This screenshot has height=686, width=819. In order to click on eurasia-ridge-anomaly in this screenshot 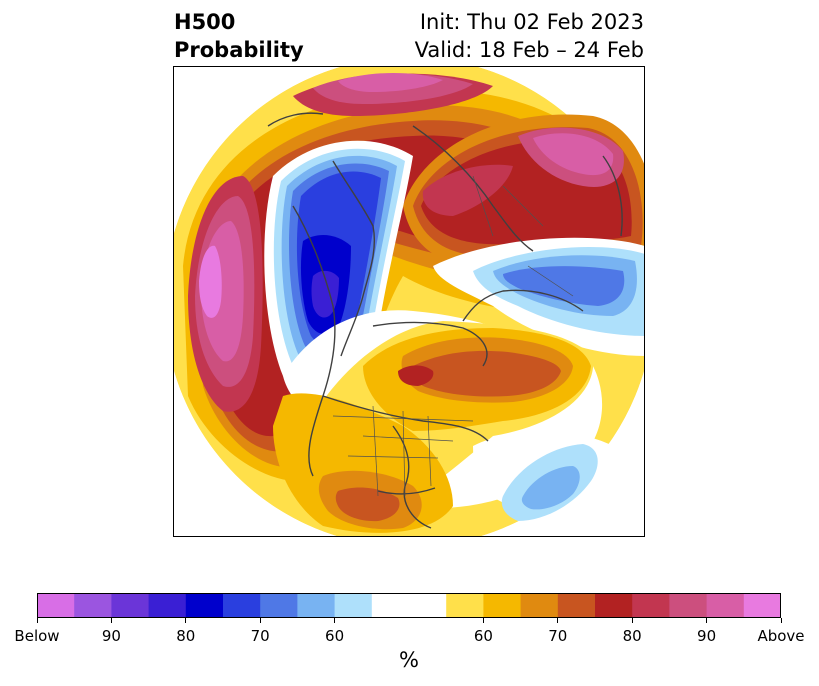, I will do `click(524, 190)`.